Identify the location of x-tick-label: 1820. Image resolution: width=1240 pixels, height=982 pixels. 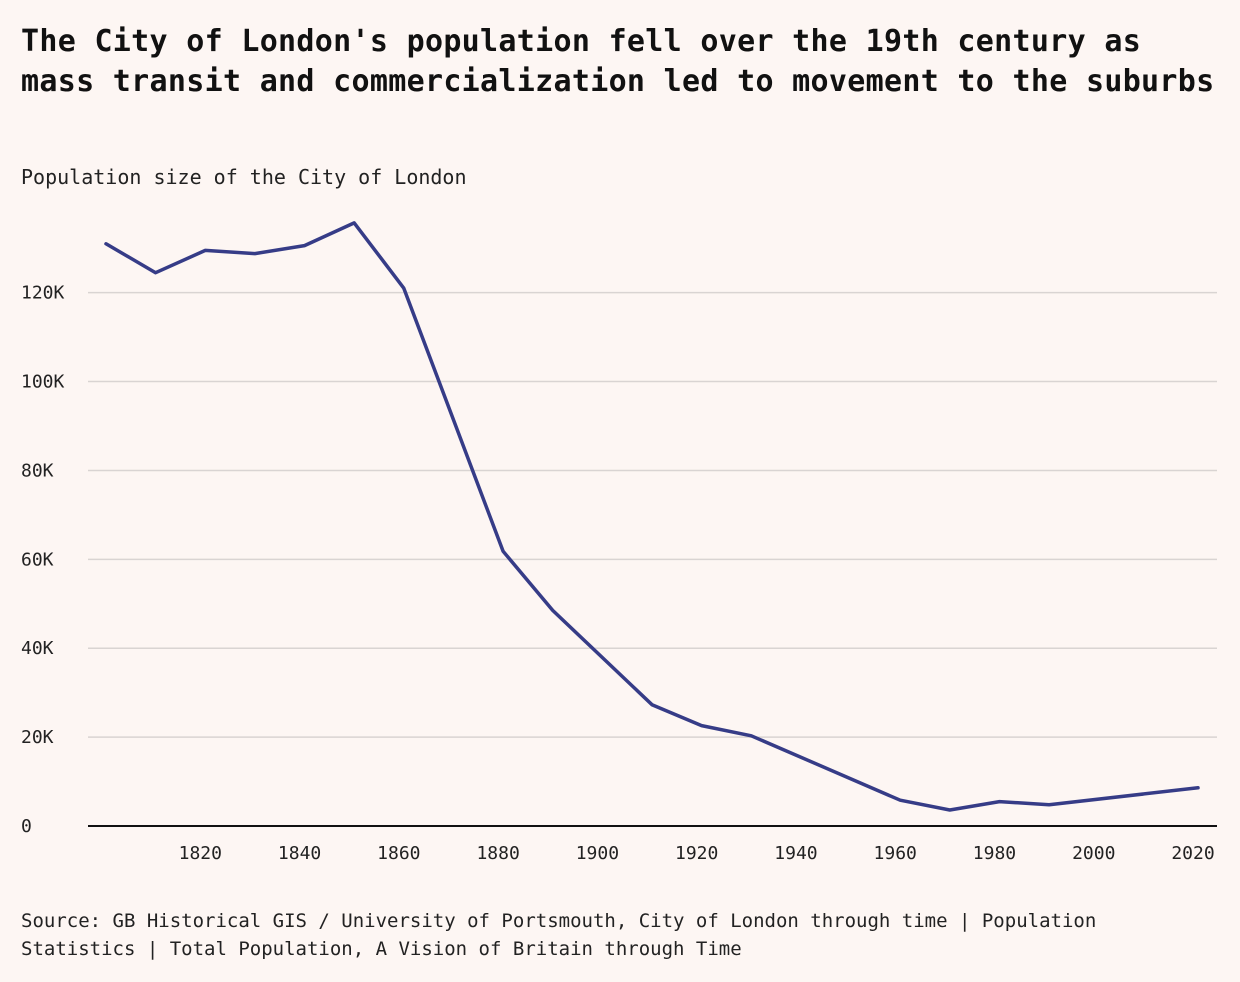
(200, 853).